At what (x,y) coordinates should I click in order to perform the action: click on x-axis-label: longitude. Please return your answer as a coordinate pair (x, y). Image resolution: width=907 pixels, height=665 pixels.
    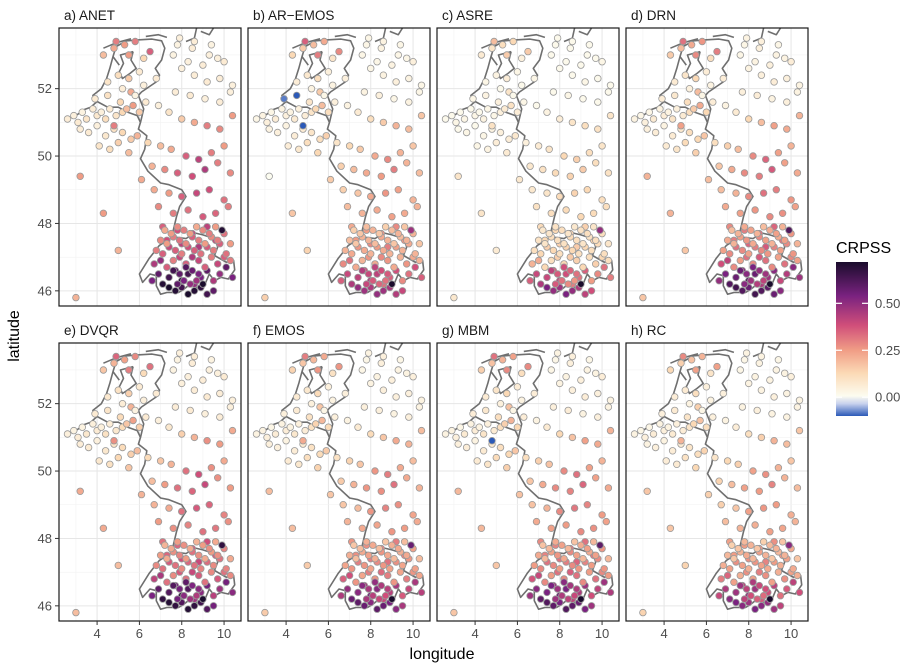
    Looking at the image, I should click on (442, 654).